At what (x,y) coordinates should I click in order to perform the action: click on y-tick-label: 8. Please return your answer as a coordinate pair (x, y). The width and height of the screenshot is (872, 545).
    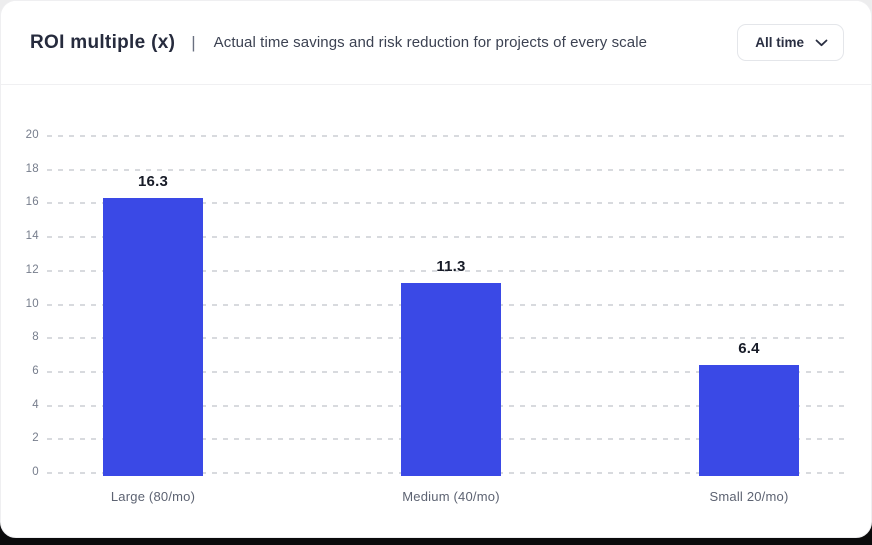
    Looking at the image, I should click on (35, 337).